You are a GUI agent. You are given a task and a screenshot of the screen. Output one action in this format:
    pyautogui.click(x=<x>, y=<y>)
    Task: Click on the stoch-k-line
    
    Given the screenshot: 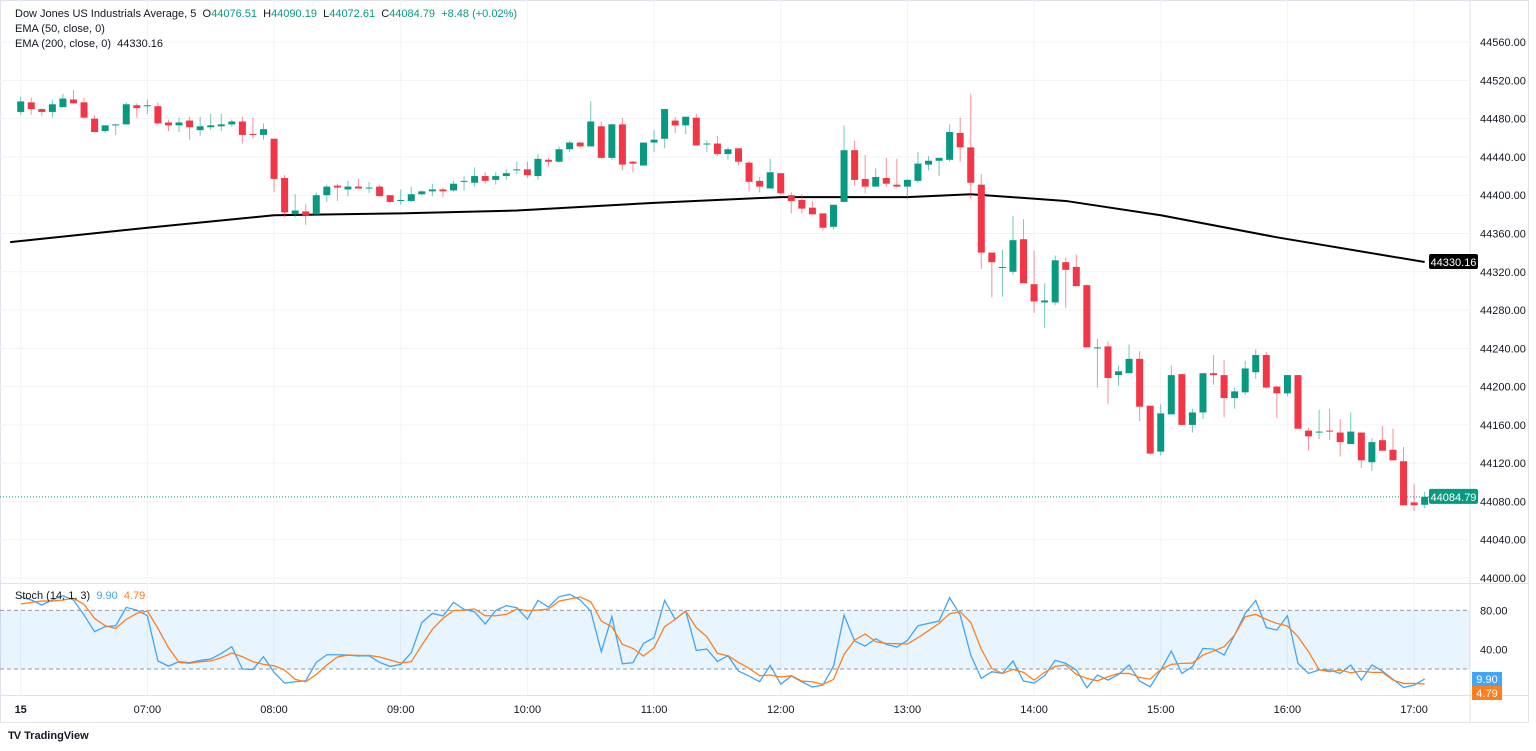 What is the action you would take?
    pyautogui.click(x=722, y=641)
    